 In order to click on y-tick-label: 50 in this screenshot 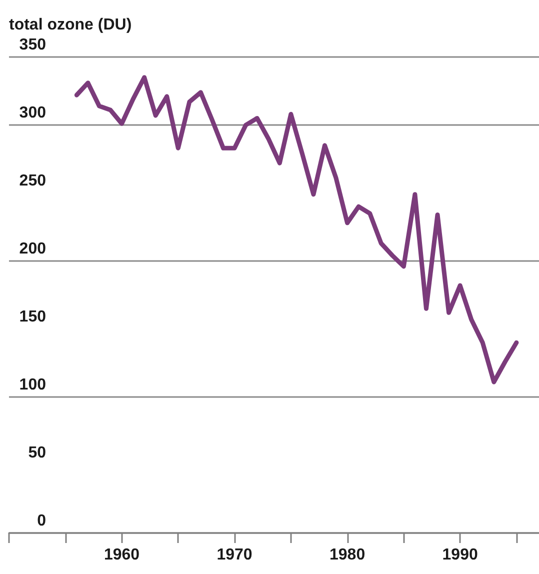, I will do `click(37, 453)`.